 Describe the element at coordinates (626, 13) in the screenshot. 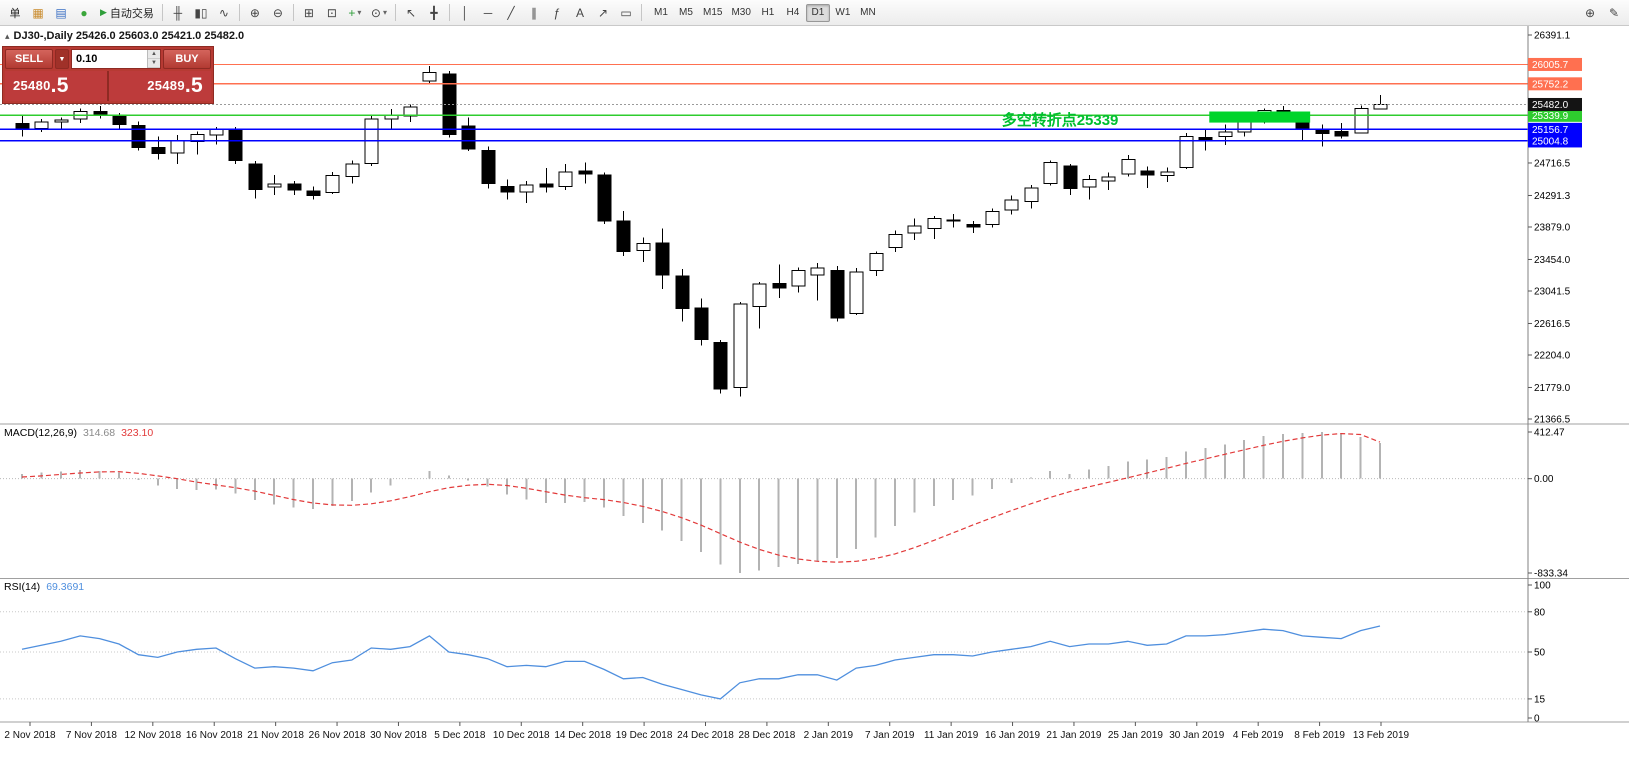

I see `shapes-icon: ▭` at that location.